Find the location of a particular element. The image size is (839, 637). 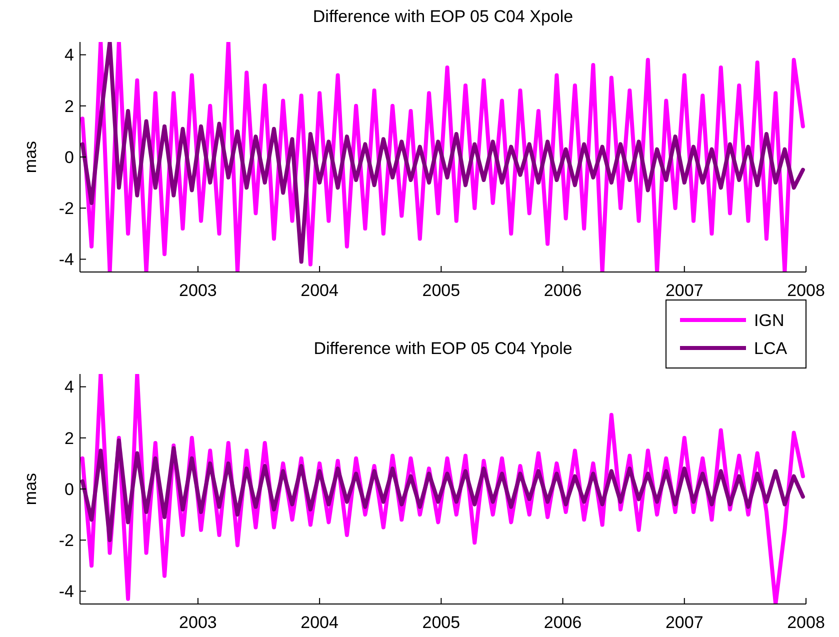

legend-label: LCA is located at coordinates (771, 348).